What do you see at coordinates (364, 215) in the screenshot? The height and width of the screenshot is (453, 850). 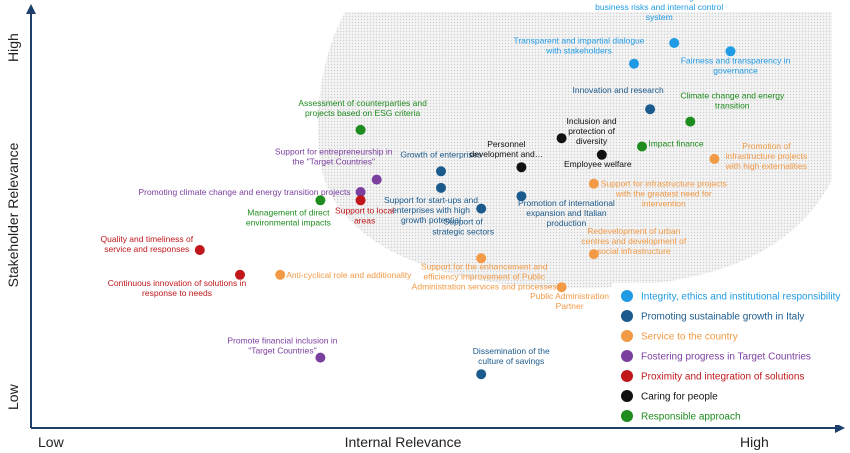 I see `data-point-label: Support to local areas` at bounding box center [364, 215].